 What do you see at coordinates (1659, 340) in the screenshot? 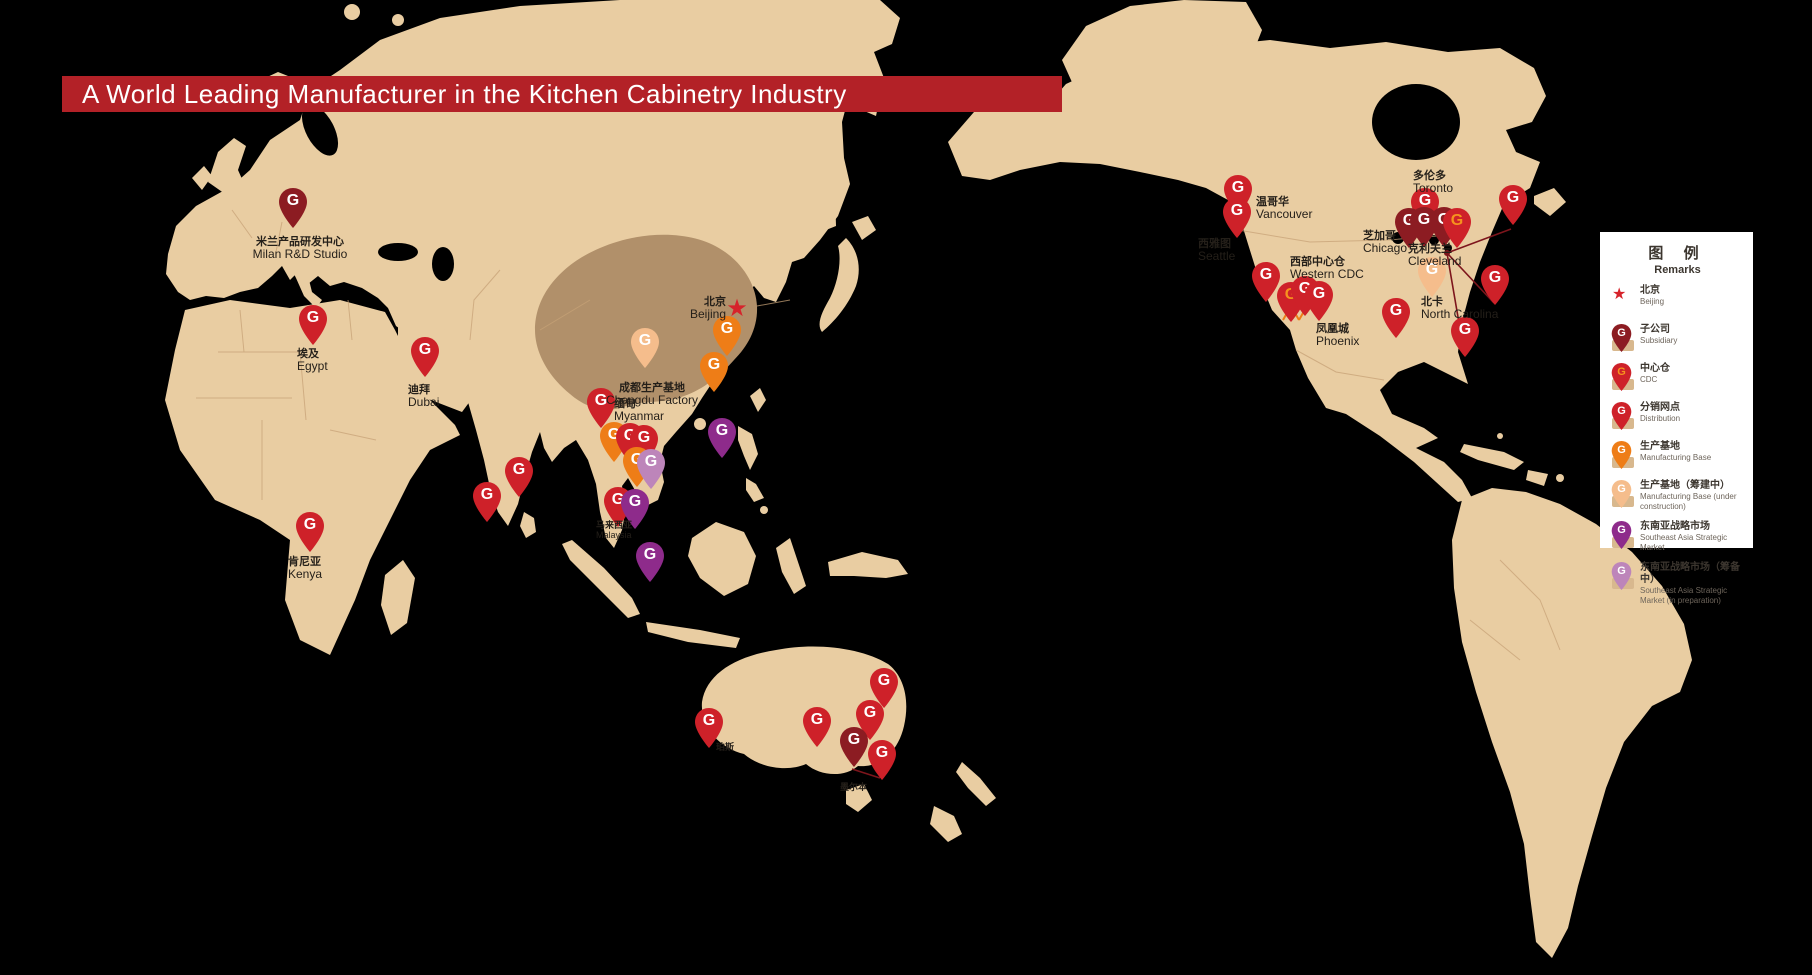
I see `legend-label-en: Subsidiary` at bounding box center [1659, 340].